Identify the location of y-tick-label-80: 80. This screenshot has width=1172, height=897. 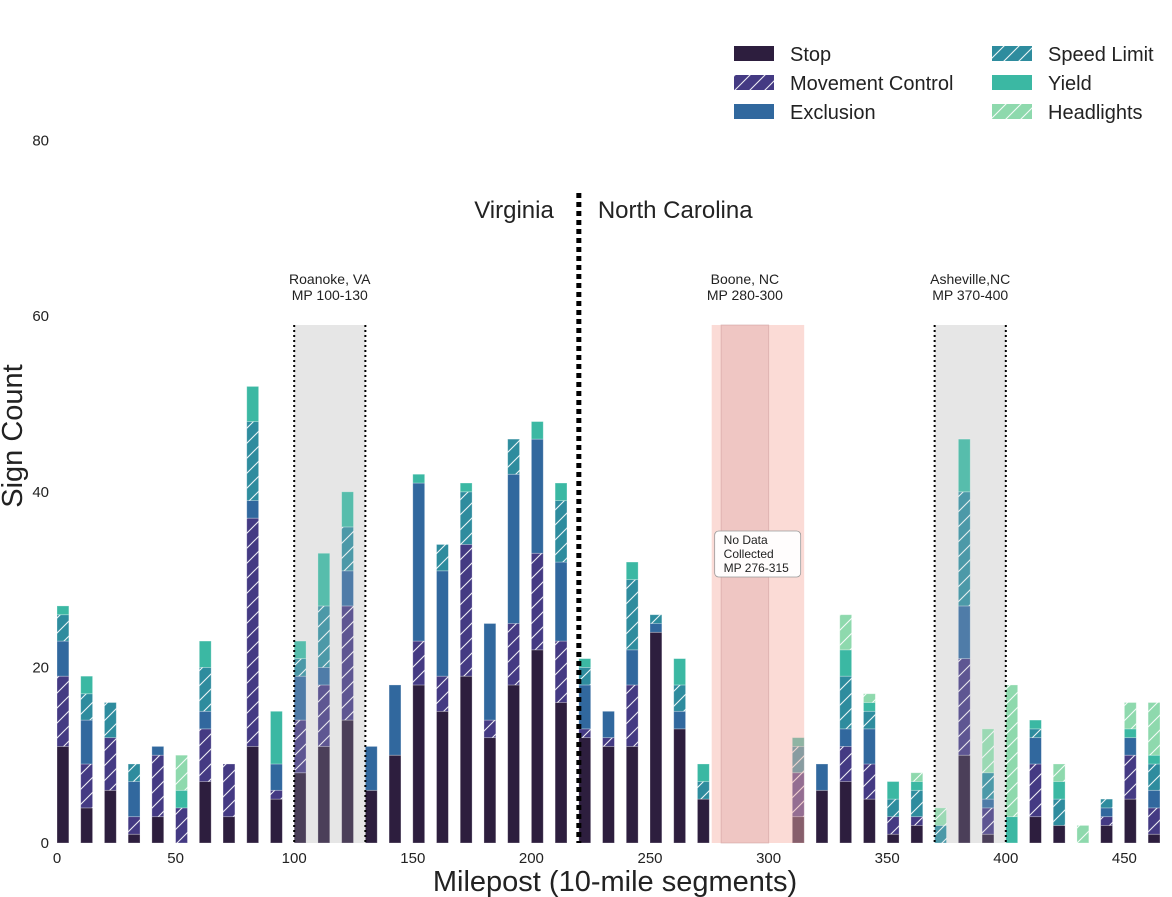
(40, 141).